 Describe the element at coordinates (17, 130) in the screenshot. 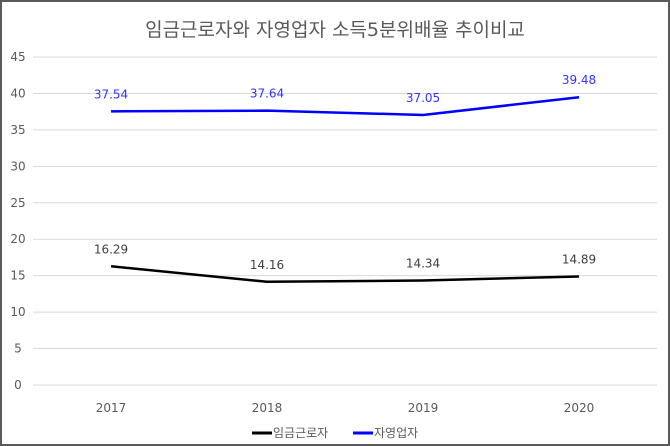

I see `y-tick-label: 35` at that location.